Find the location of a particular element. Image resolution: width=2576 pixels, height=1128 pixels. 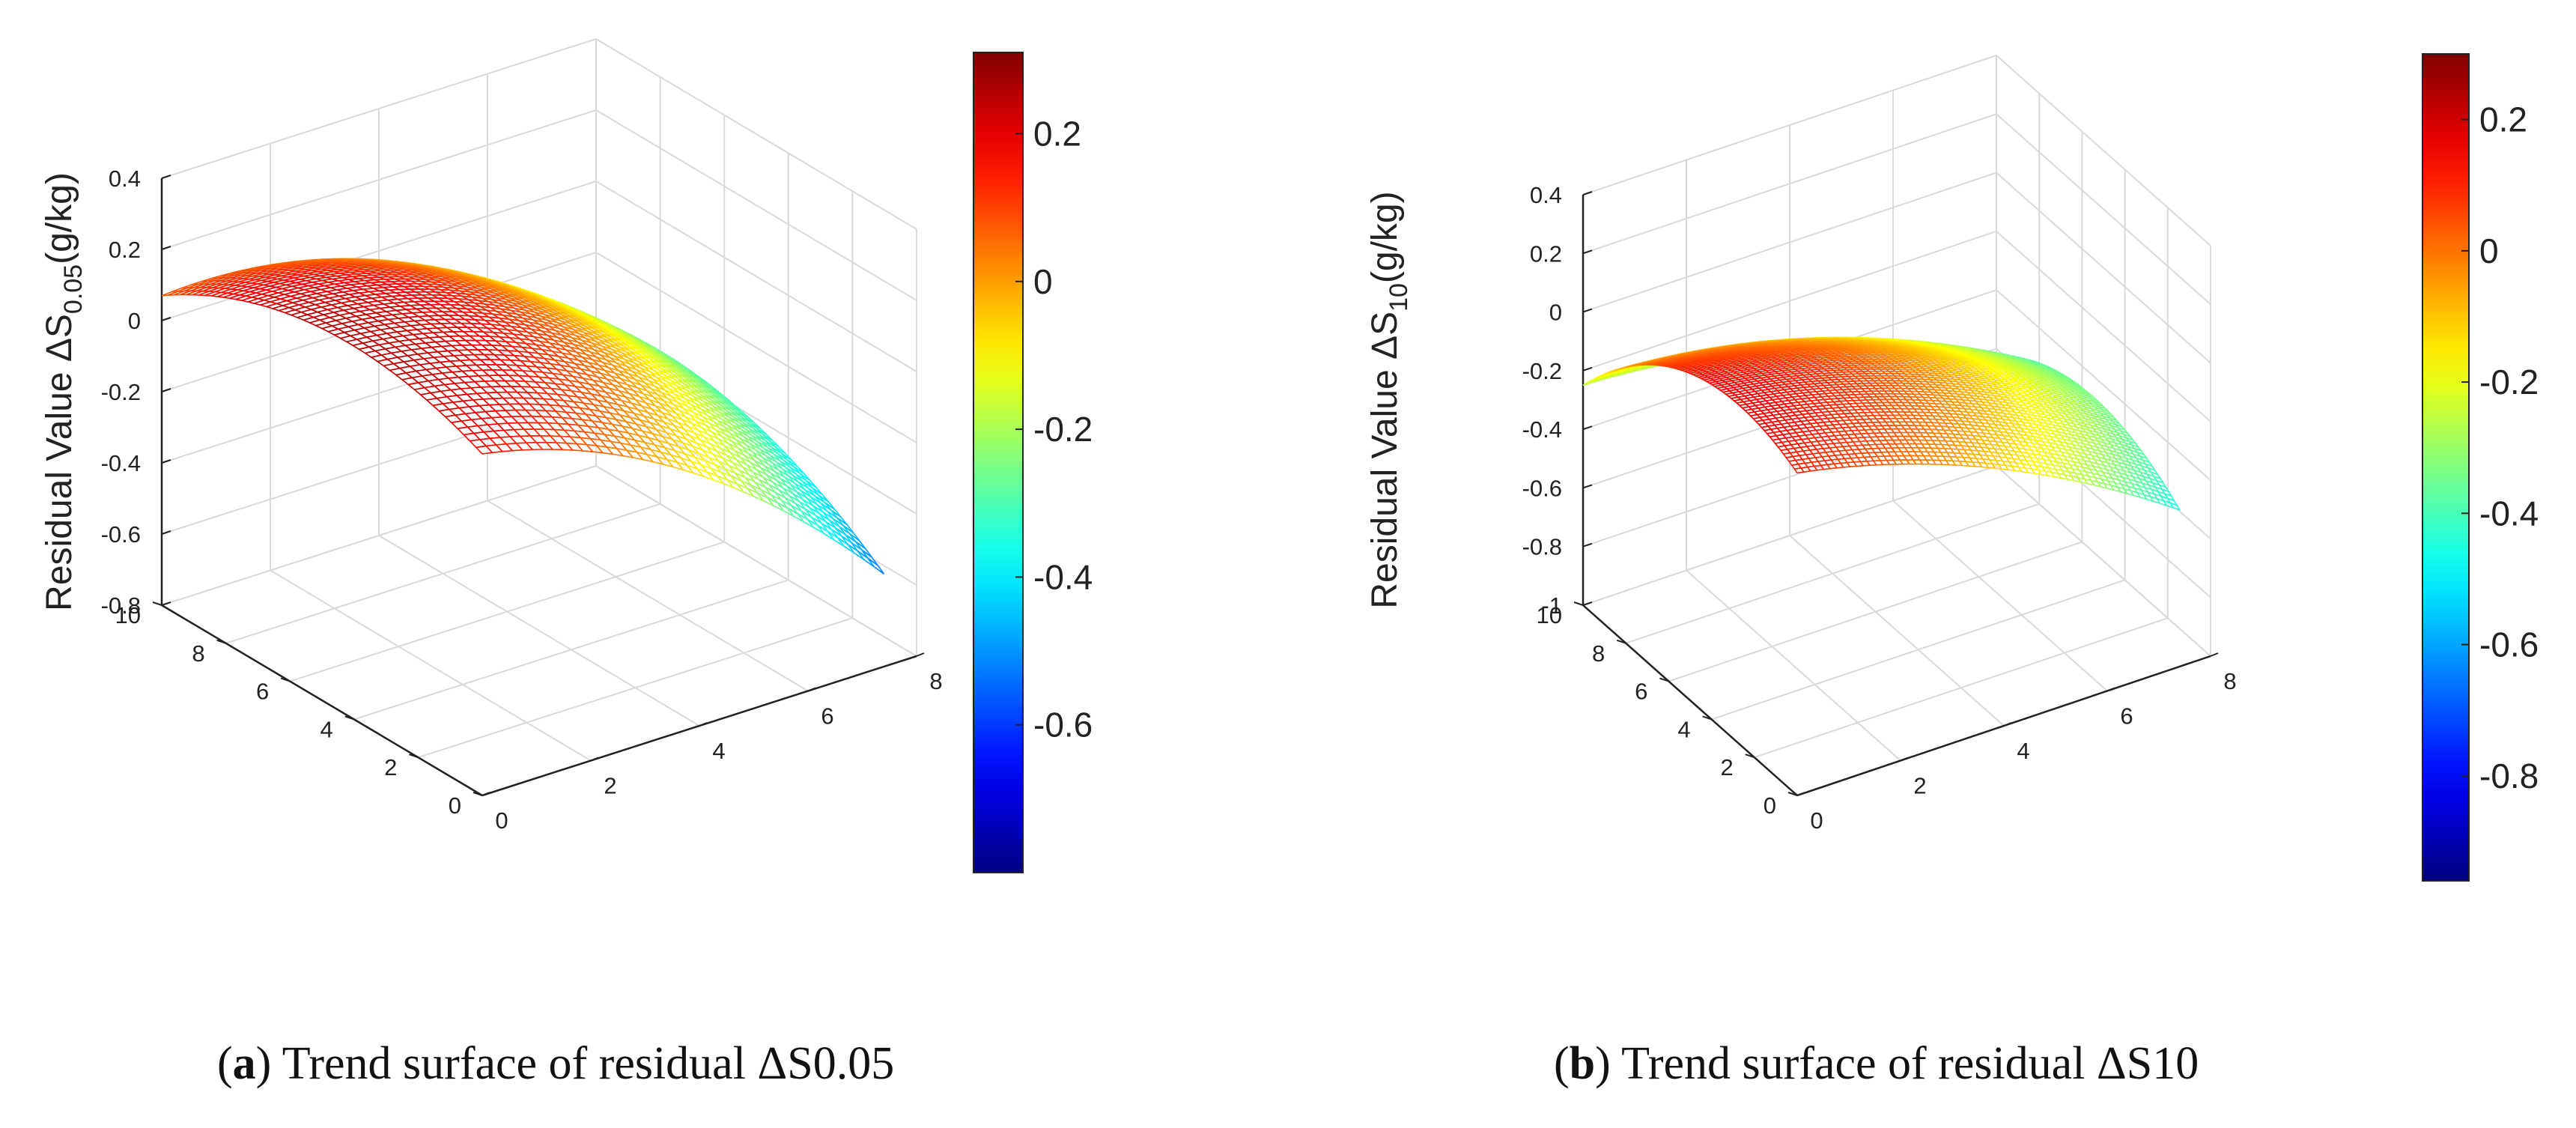

caption-a: (a) Trend surface of residual ΔS0.05 is located at coordinates (556, 1063).